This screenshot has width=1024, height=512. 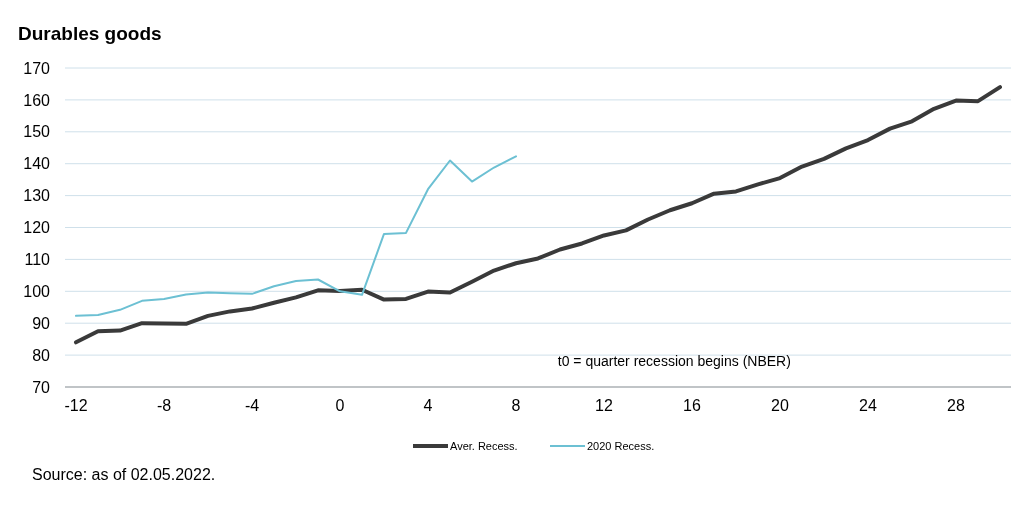 What do you see at coordinates (37, 68) in the screenshot?
I see `y-tick-label: 170` at bounding box center [37, 68].